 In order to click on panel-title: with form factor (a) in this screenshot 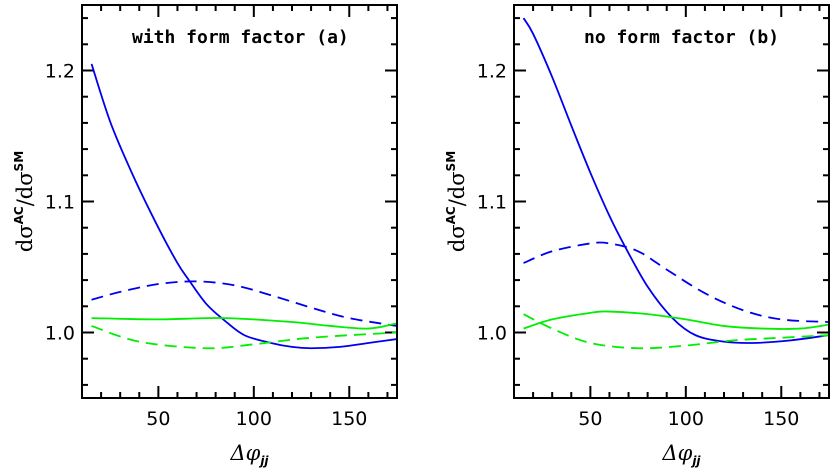, I will do `click(240, 37)`.